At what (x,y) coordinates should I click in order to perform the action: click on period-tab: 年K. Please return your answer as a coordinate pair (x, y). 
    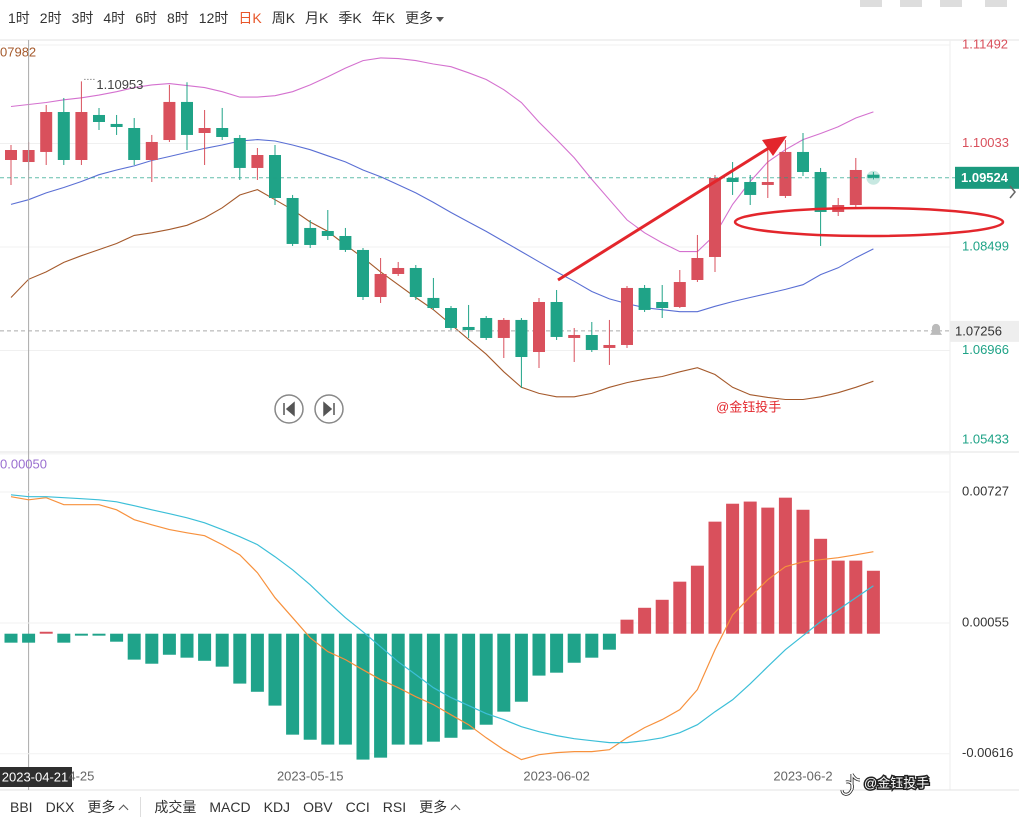
    Looking at the image, I should click on (383, 18).